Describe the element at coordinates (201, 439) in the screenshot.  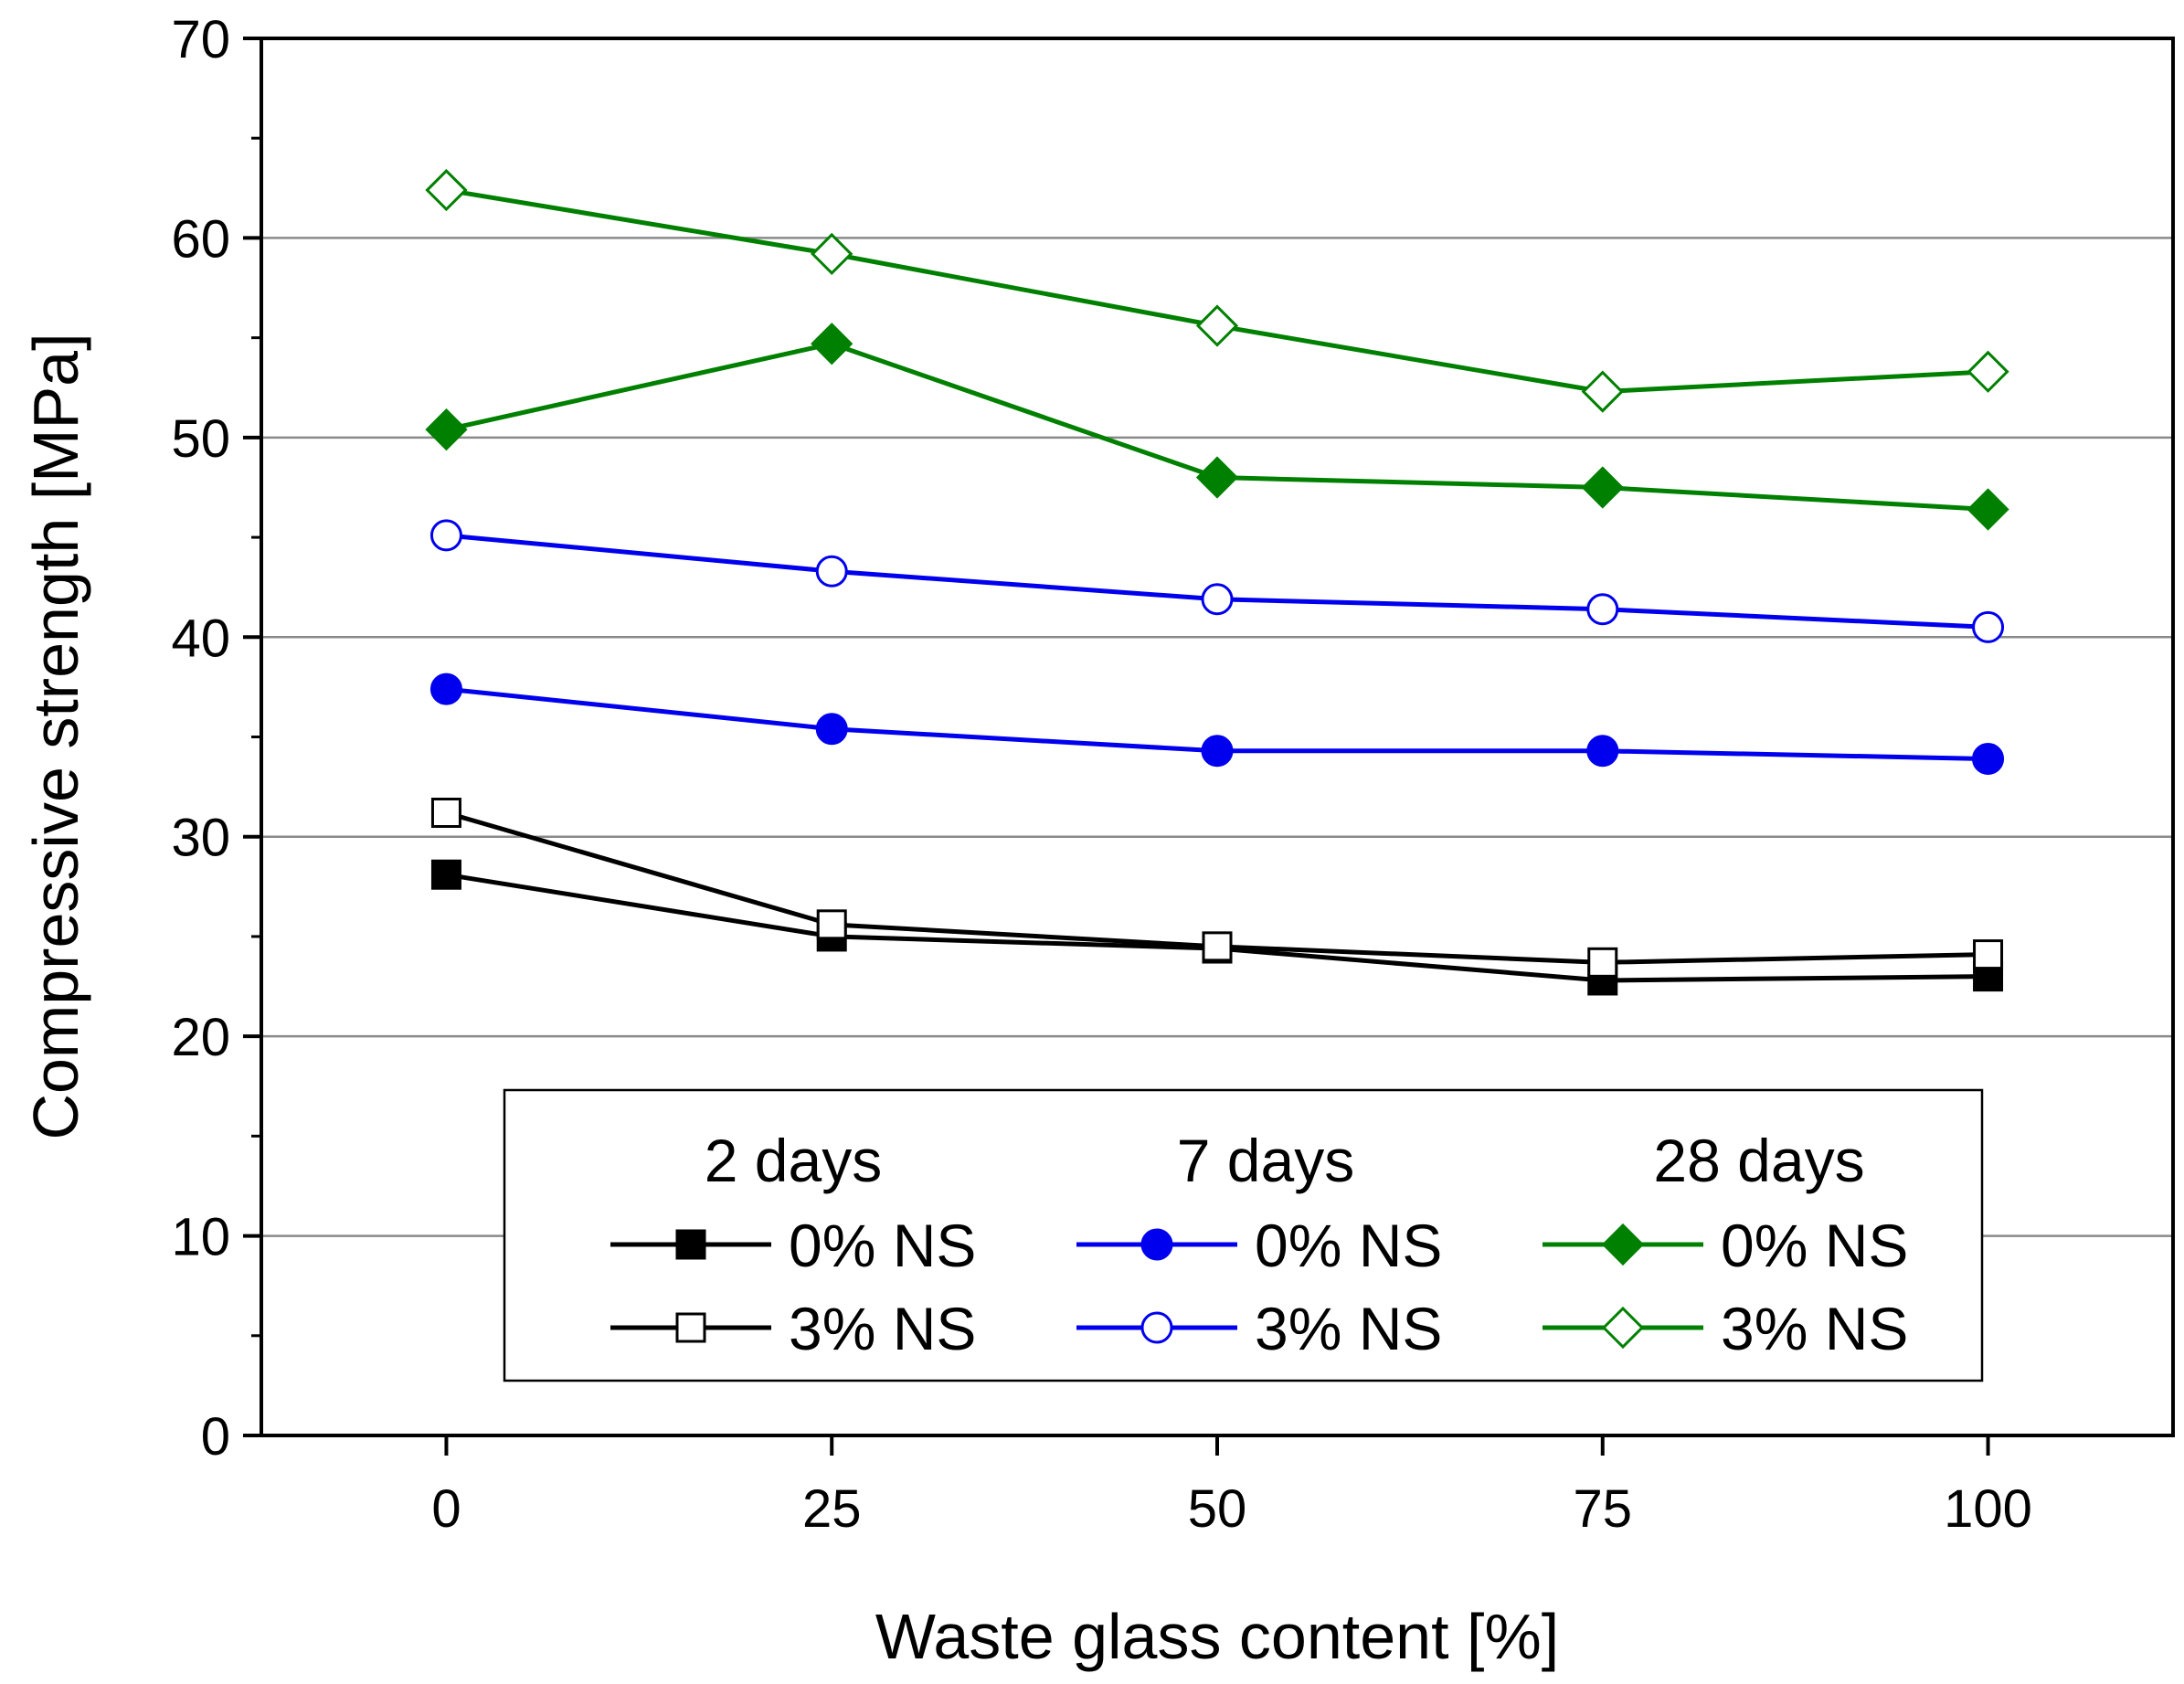
I see `y-tick-label-50: 50` at that location.